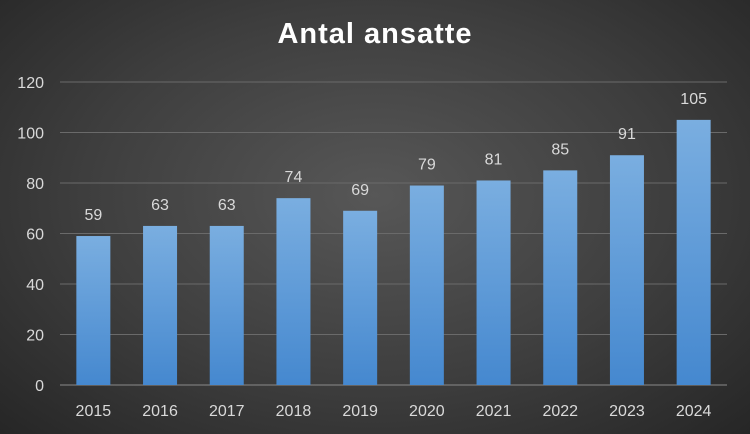 This screenshot has width=750, height=434. Describe the element at coordinates (560, 411) in the screenshot. I see `x-tick-label-2022: 2022` at that location.